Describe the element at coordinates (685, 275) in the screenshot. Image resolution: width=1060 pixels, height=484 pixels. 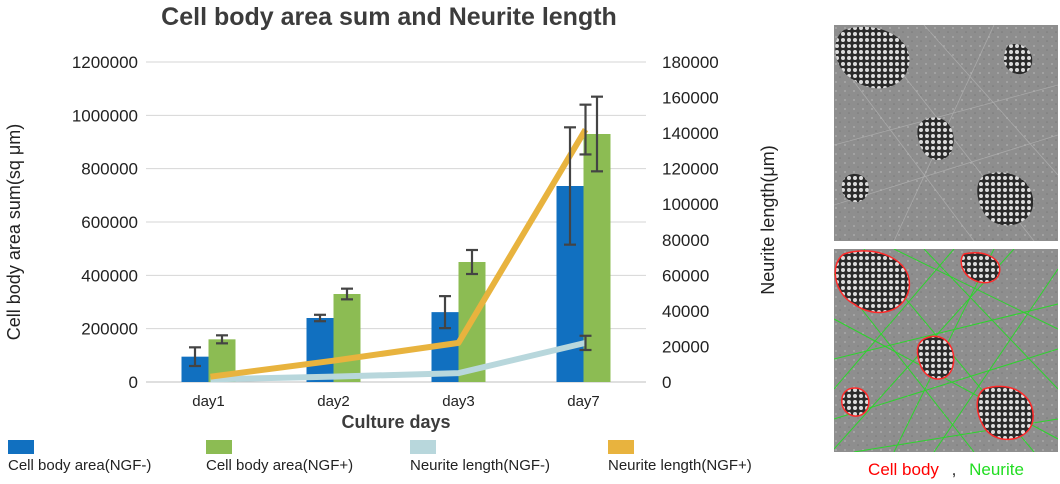
I see `y2-tick-label: 60000` at that location.